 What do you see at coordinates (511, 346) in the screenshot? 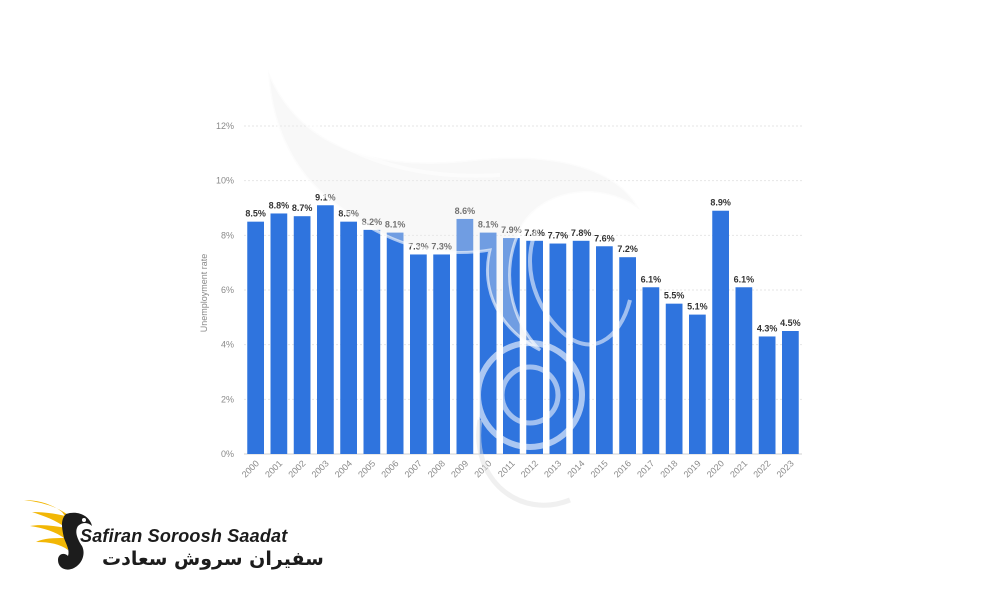
I see `bar-2011` at bounding box center [511, 346].